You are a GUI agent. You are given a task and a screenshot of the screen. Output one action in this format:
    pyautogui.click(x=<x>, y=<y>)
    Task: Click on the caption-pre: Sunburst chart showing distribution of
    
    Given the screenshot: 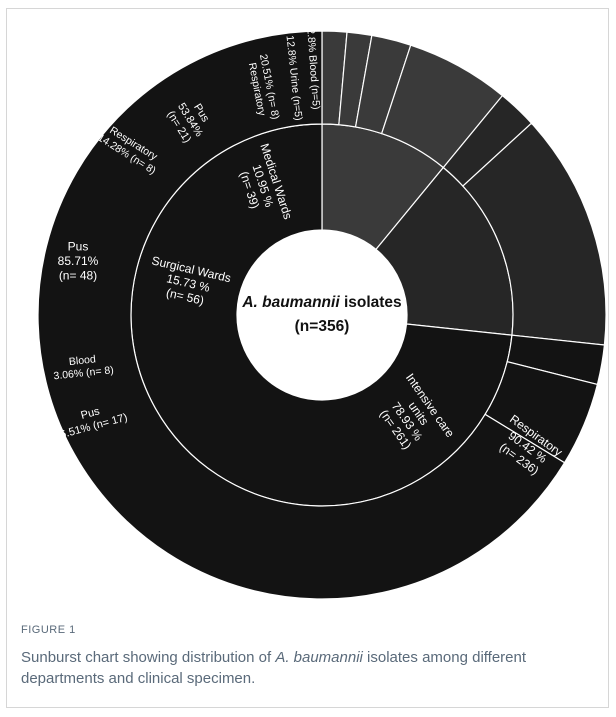 What is the action you would take?
    pyautogui.click(x=148, y=657)
    